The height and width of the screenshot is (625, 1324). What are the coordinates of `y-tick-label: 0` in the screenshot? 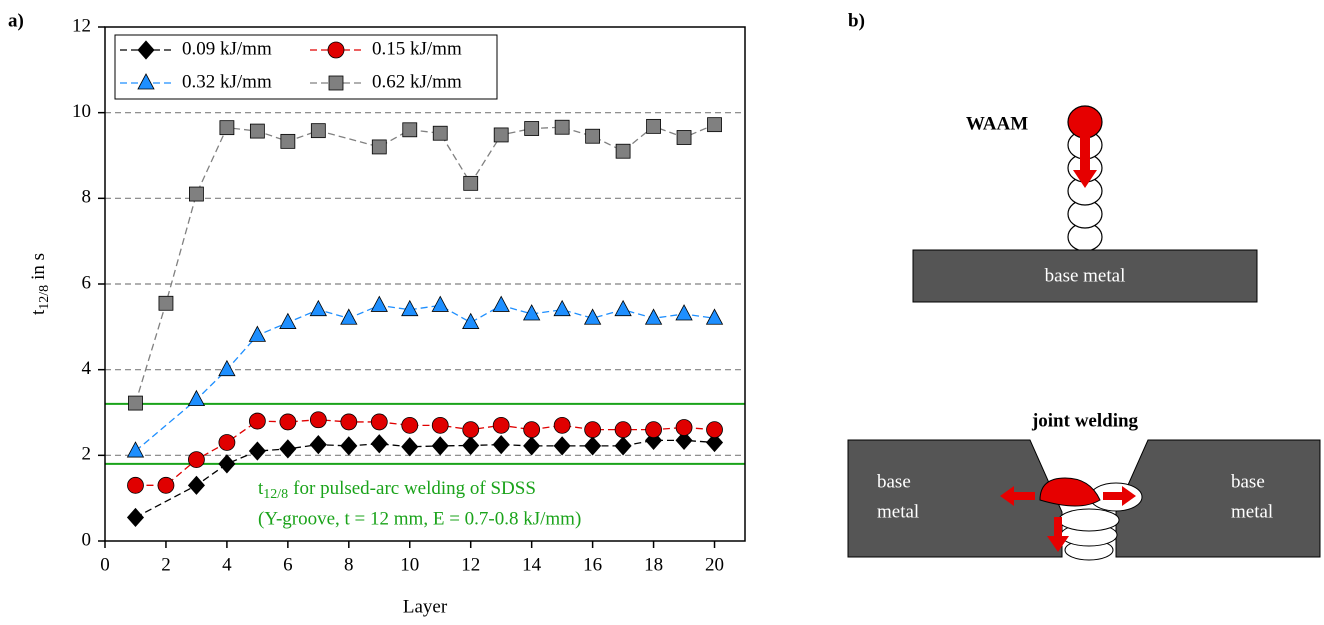 It's located at (87, 539).